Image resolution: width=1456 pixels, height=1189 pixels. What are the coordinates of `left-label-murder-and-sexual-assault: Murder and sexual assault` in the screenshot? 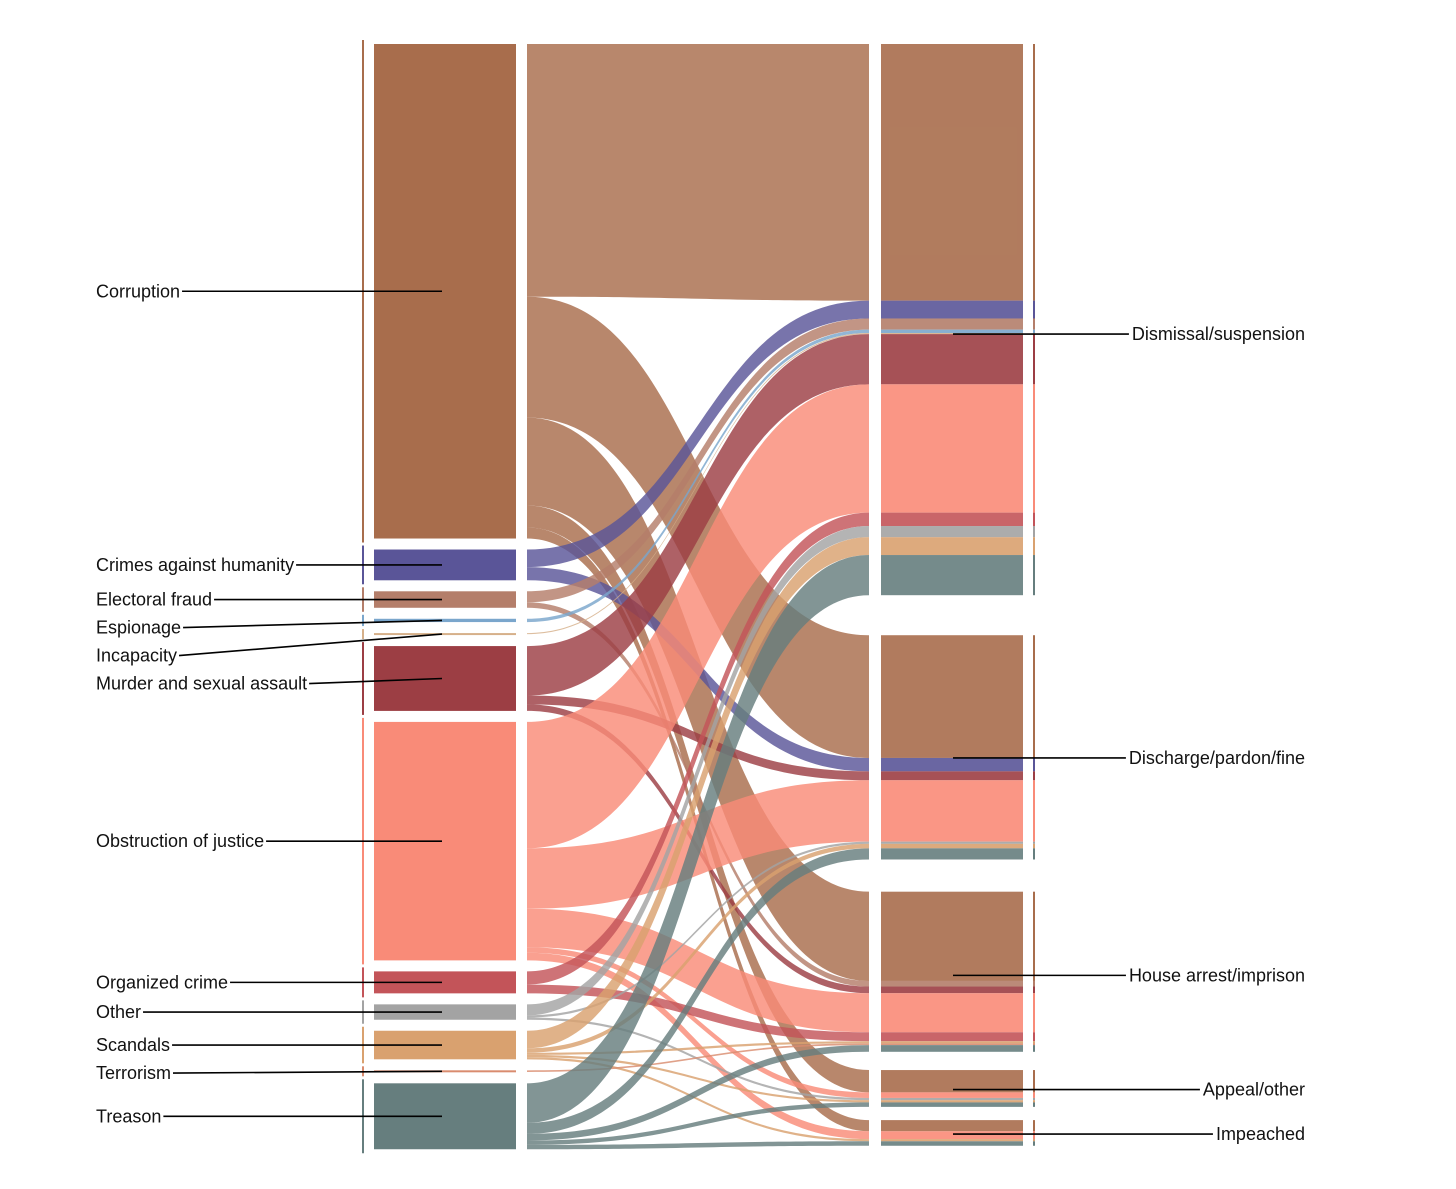 It's located at (201, 684).